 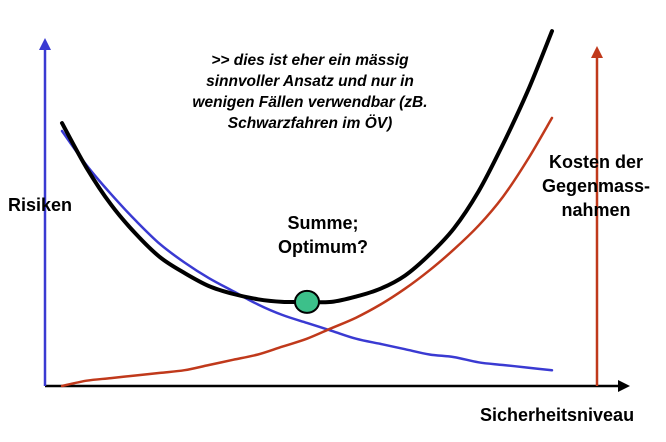 I want to click on left-axis-arrow, so click(x=45, y=44).